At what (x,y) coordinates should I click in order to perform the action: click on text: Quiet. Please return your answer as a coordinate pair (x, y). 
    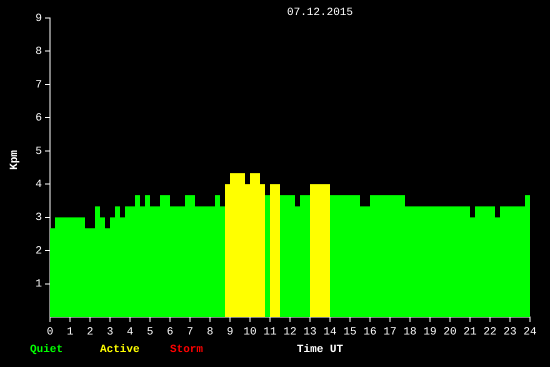
    Looking at the image, I should click on (47, 350).